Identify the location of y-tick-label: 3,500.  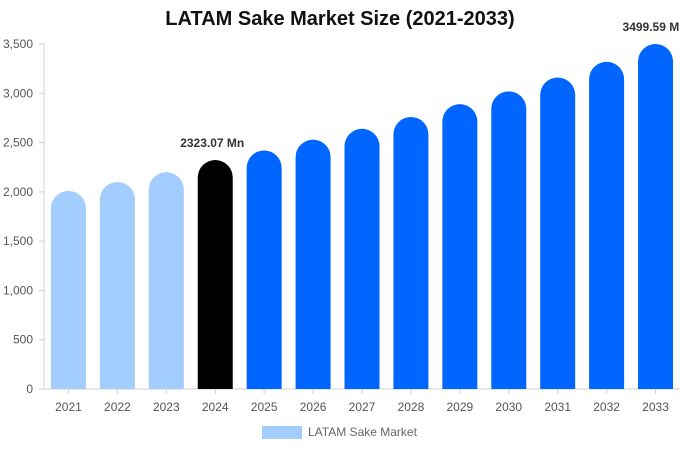
(18, 44).